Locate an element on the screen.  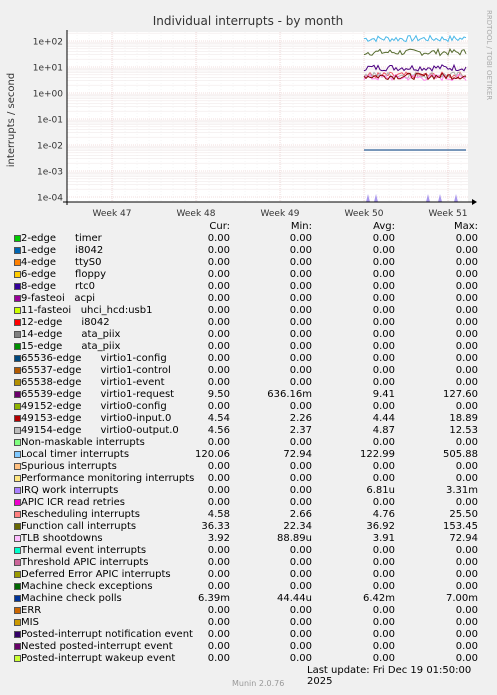
legend-label: 2-edge timer is located at coordinates (61, 238).